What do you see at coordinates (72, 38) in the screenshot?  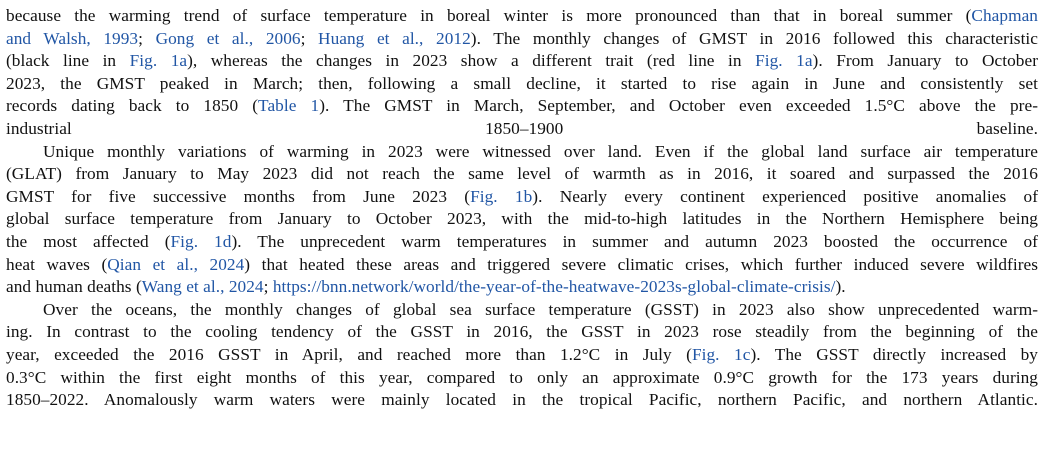 I see `citation-link: and Walsh, 1993` at bounding box center [72, 38].